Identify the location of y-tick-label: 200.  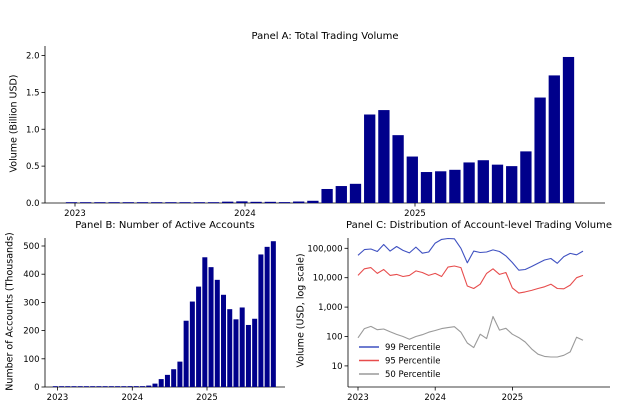
(31, 332).